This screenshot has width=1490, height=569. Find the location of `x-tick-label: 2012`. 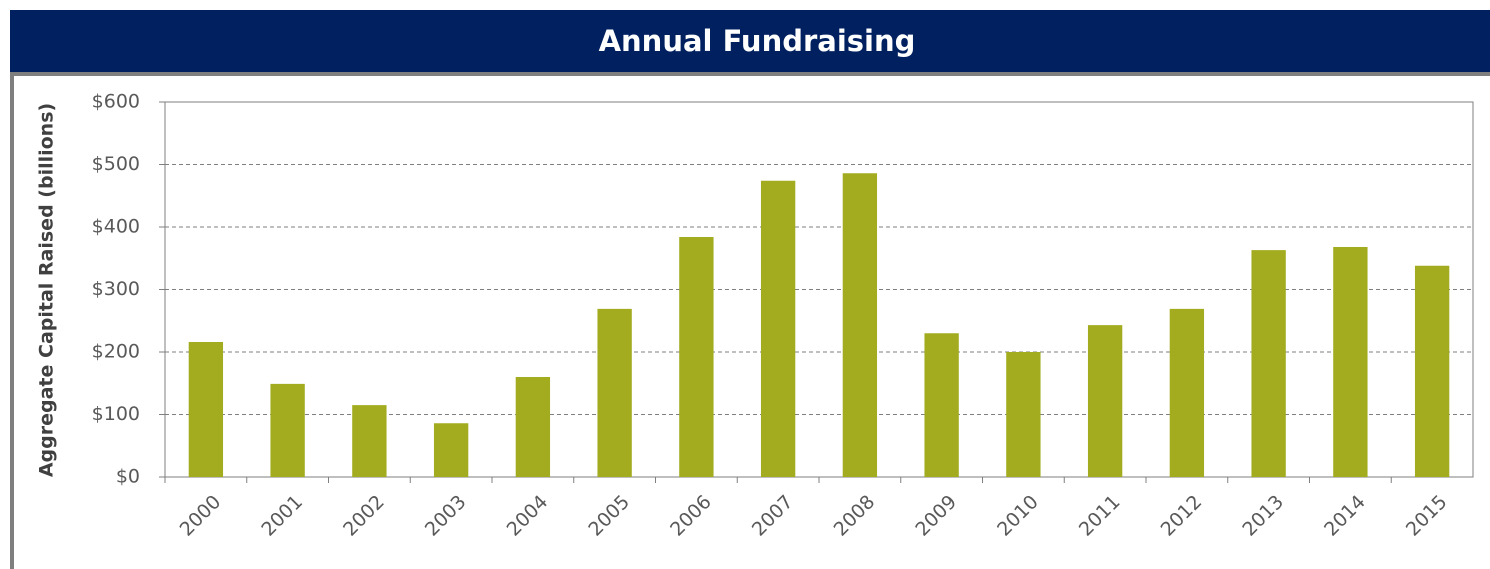

x-tick-label: 2012 is located at coordinates (1182, 516).